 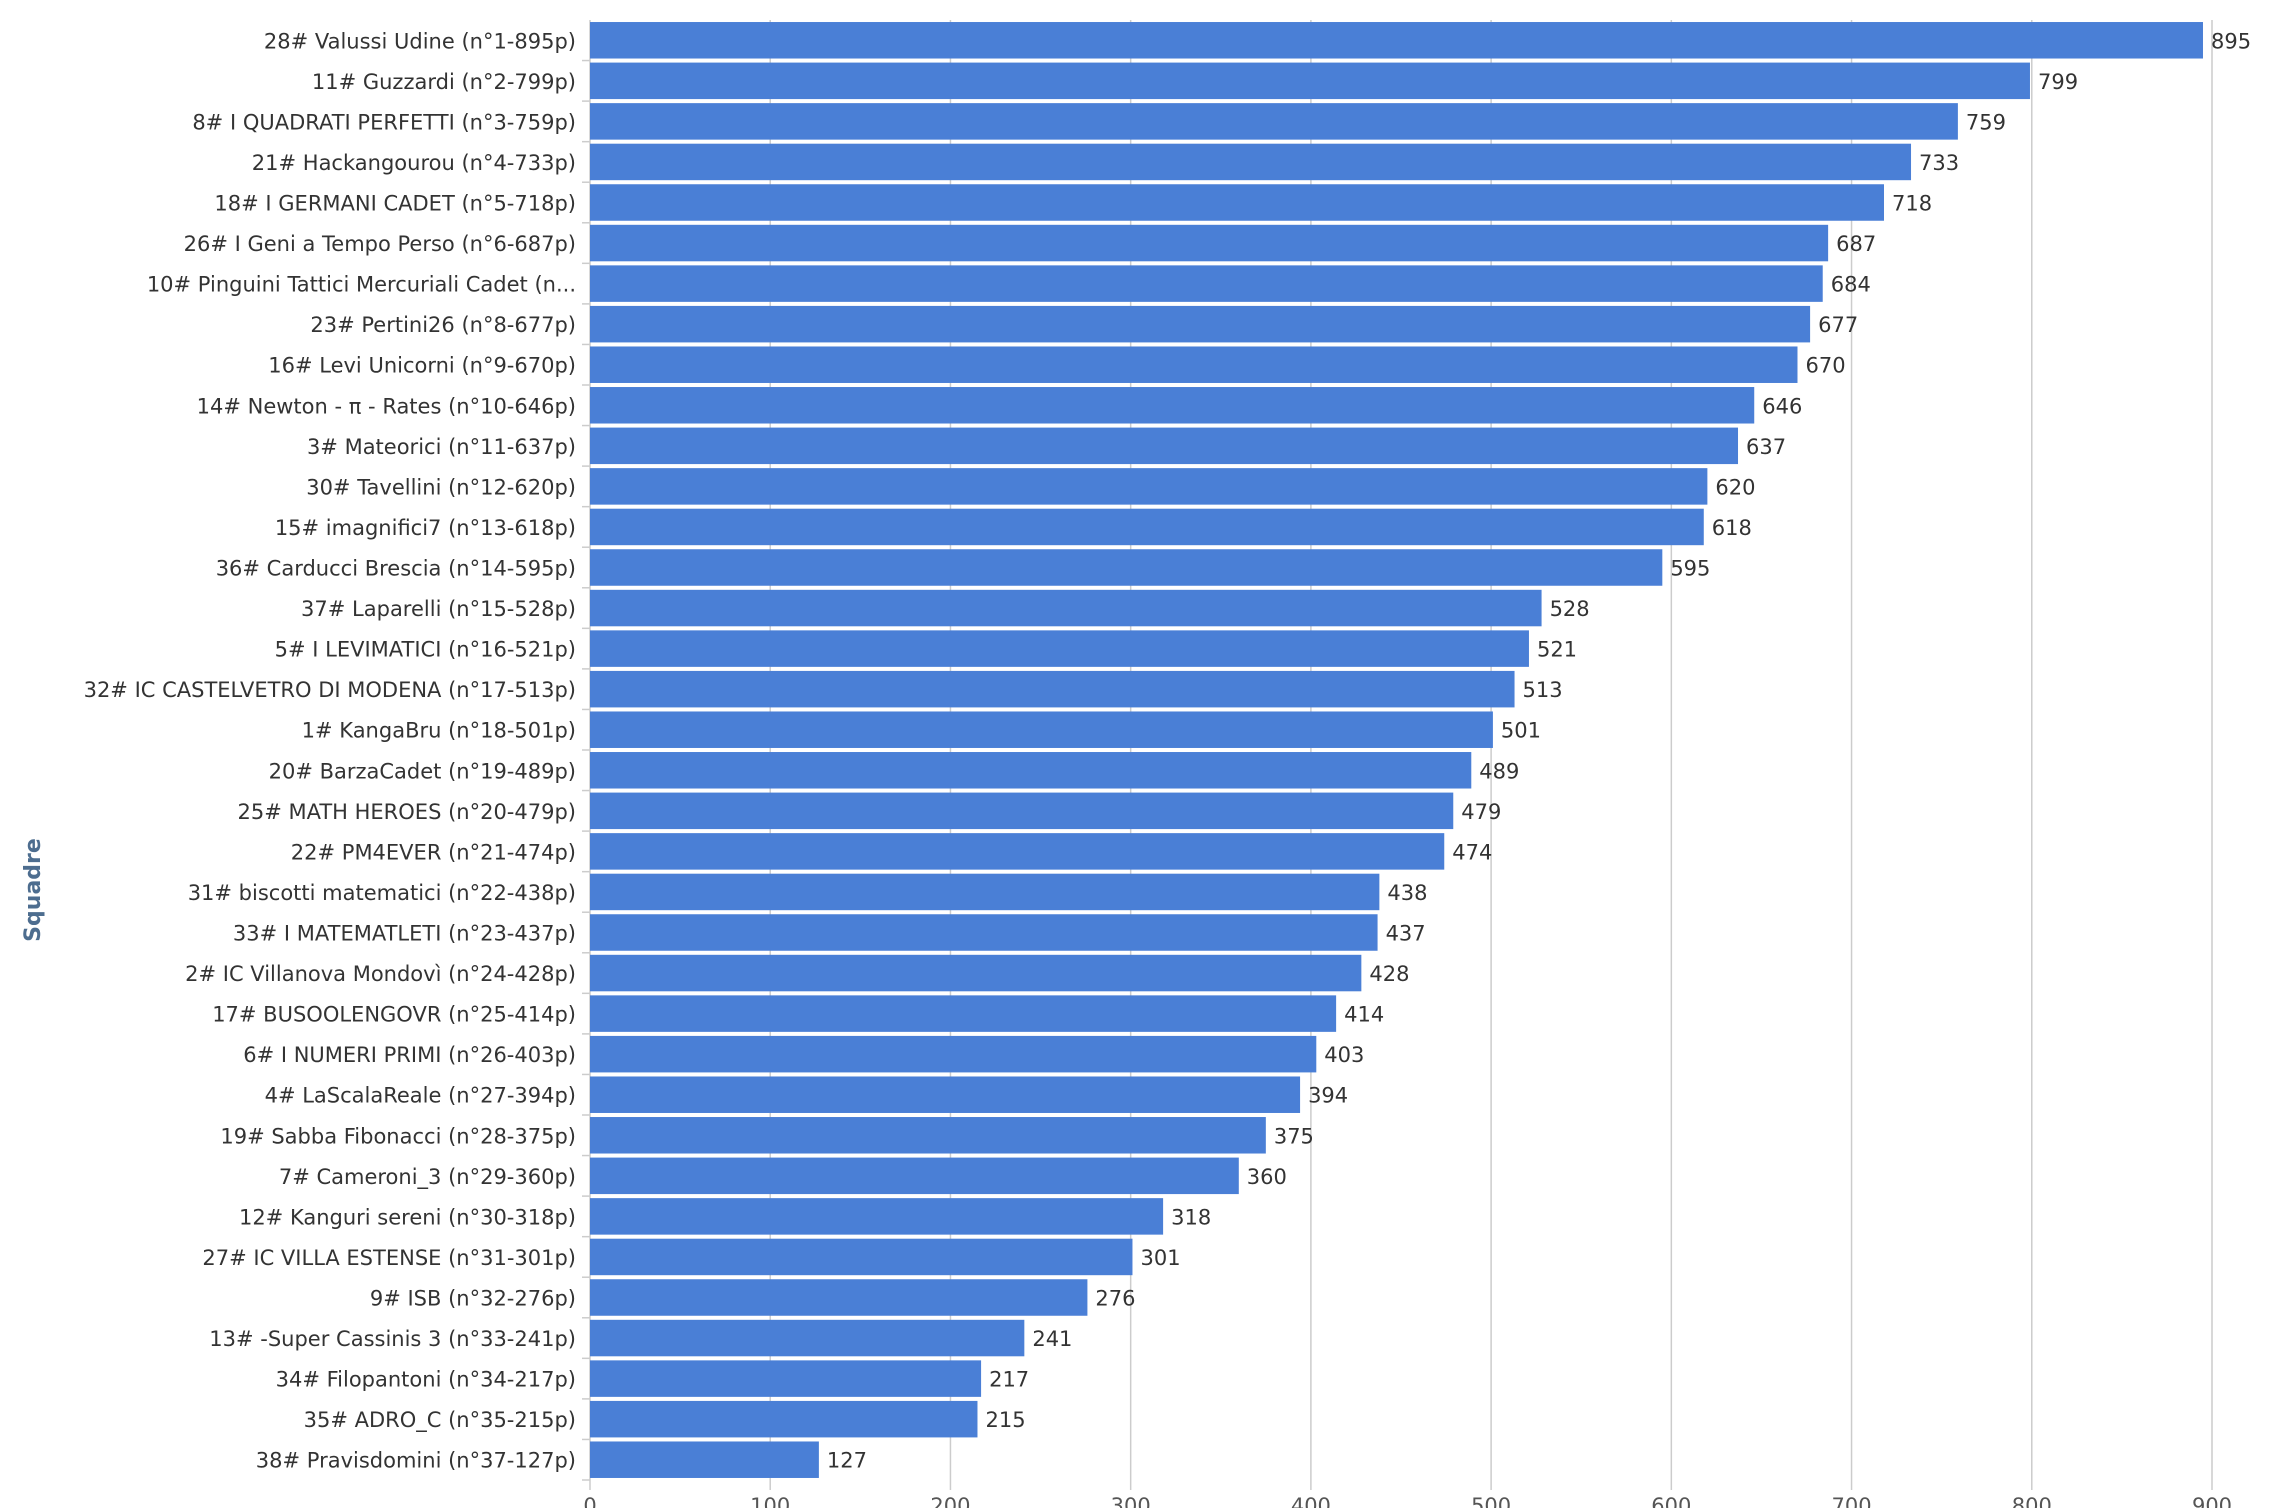 What do you see at coordinates (1939, 163) in the screenshot?
I see `value-label: 733` at bounding box center [1939, 163].